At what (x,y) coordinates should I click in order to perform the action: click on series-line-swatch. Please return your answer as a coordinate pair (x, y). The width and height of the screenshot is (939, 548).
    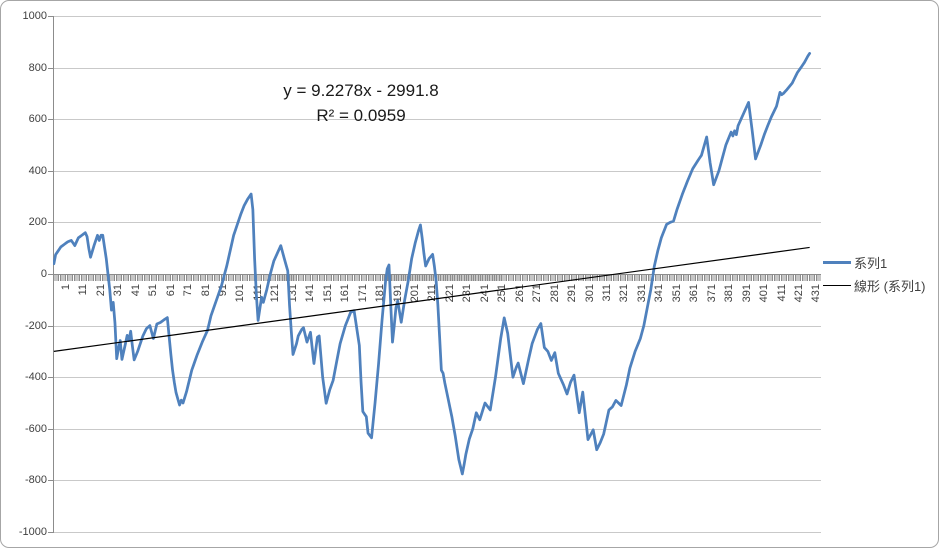
    Looking at the image, I should click on (837, 262).